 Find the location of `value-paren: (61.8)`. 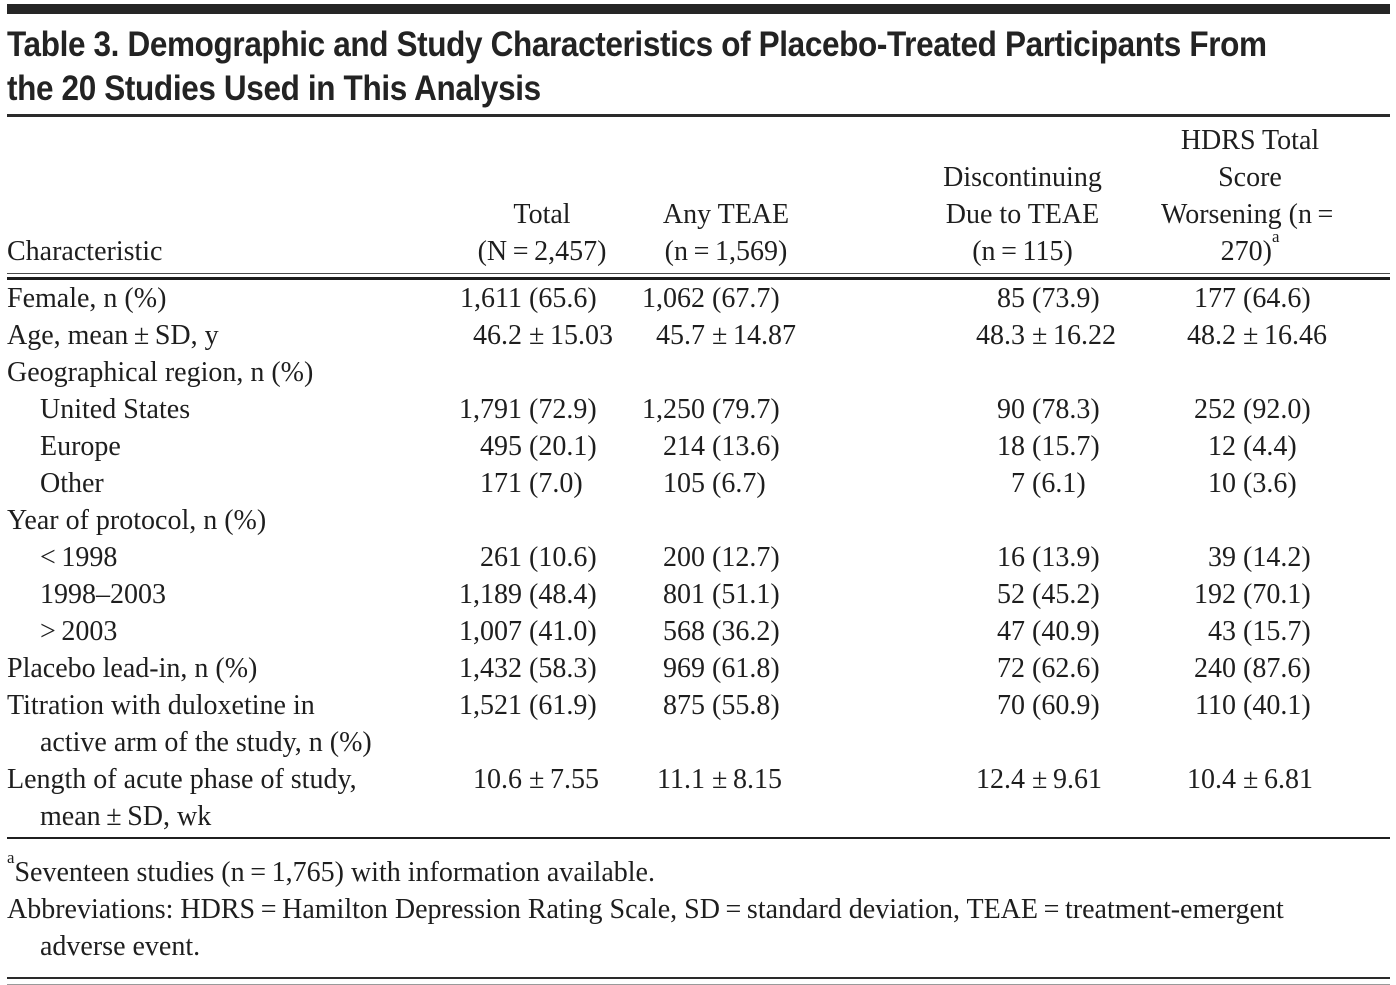

value-paren: (61.8) is located at coordinates (746, 668).